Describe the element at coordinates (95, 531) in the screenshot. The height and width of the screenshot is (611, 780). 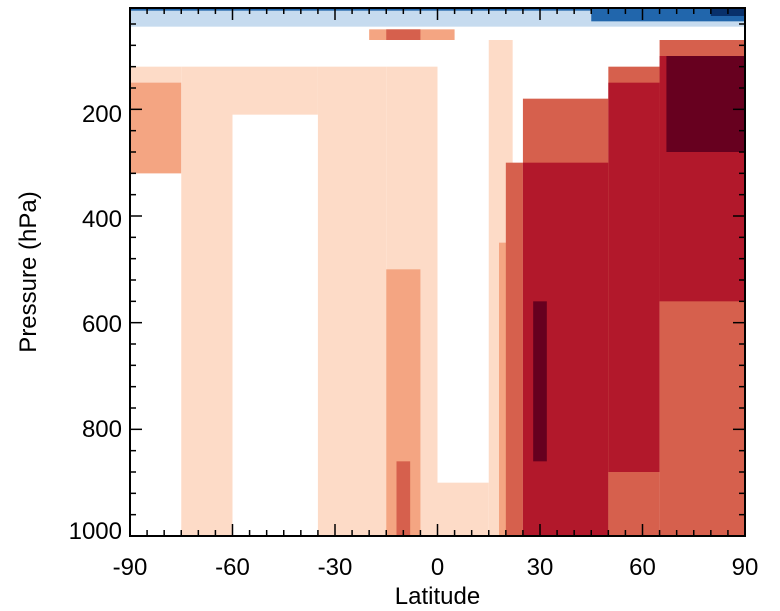
I see `y-tick-label: 1000` at that location.